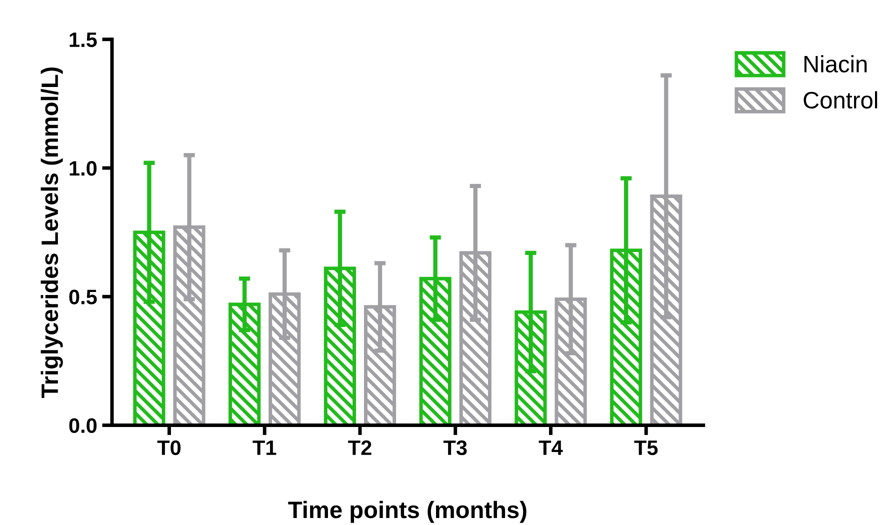 This screenshot has width=896, height=525. What do you see at coordinates (360, 447) in the screenshot?
I see `x-tick-label: T2` at bounding box center [360, 447].